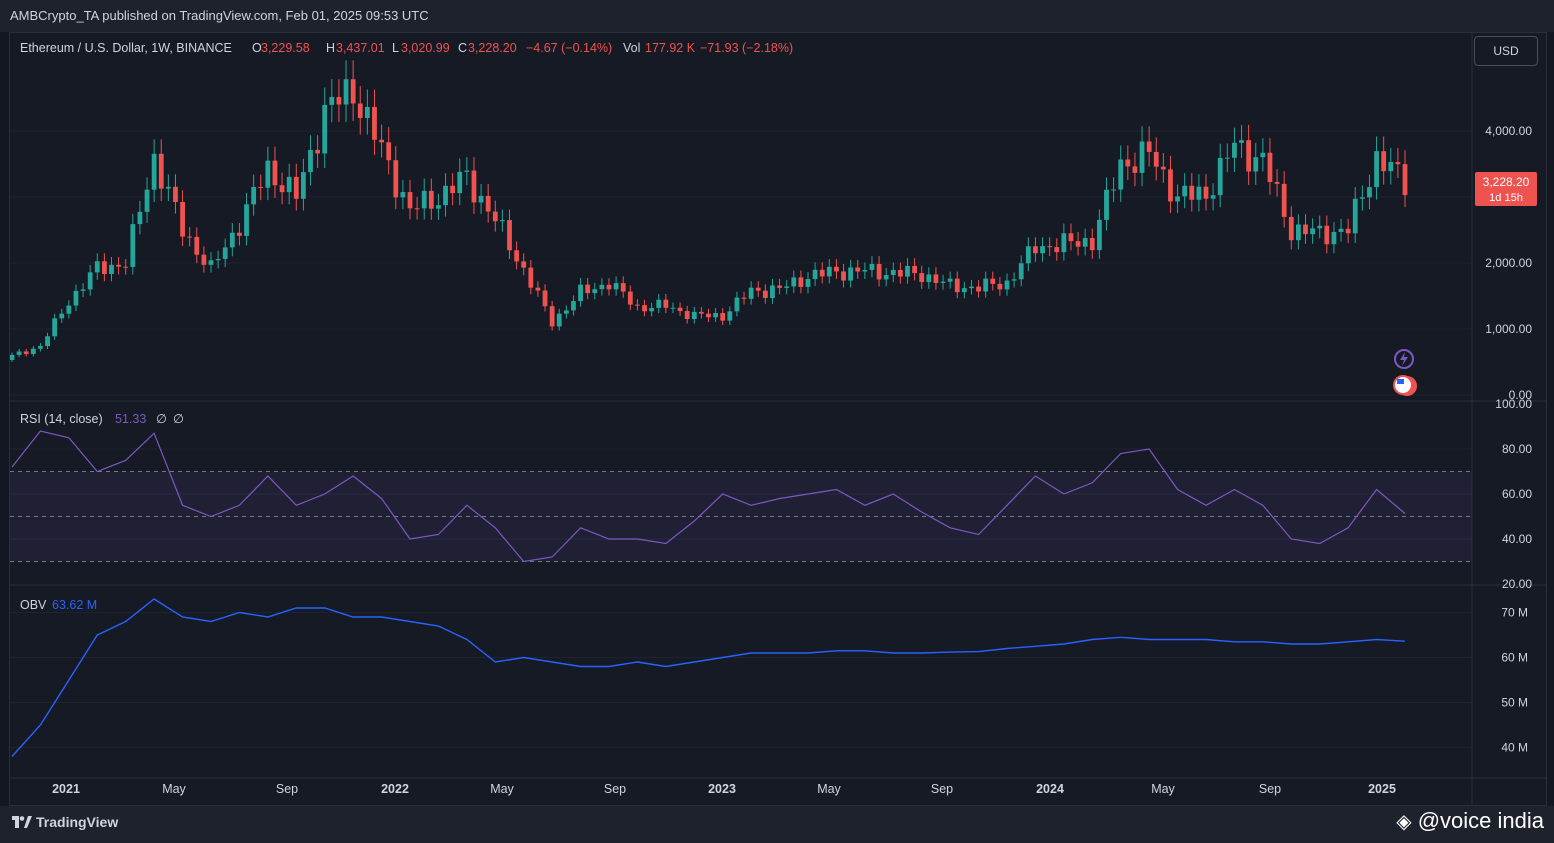 This screenshot has height=843, width=1554. Describe the element at coordinates (161, 419) in the screenshot. I see `rsi-extra-1: ∅` at that location.